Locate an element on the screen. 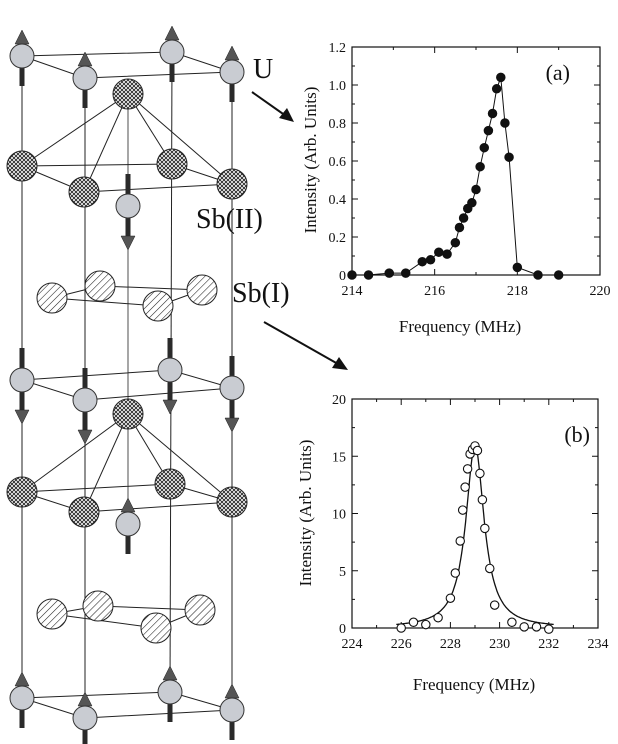 Image resolution: width=618 pixels, height=744 pixels. chart-b-xtick-label: 234 is located at coordinates (598, 644).